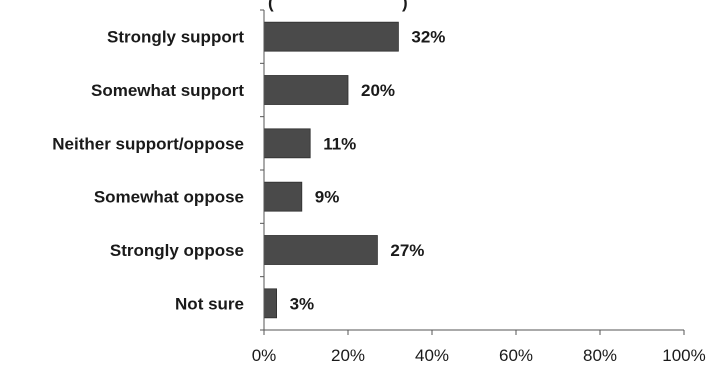 The height and width of the screenshot is (369, 722). What do you see at coordinates (148, 143) in the screenshot?
I see `category-label-2: Neither support/oppose` at bounding box center [148, 143].